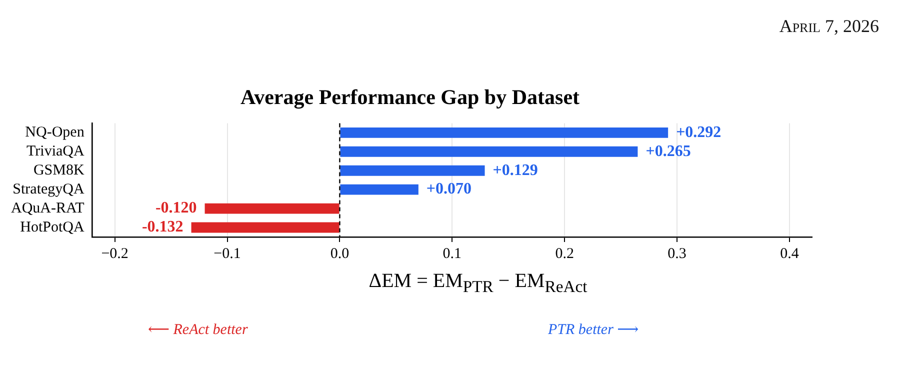 The height and width of the screenshot is (370, 901). Describe the element at coordinates (452, 254) in the screenshot. I see `x-tick-label: 0.1` at that location.